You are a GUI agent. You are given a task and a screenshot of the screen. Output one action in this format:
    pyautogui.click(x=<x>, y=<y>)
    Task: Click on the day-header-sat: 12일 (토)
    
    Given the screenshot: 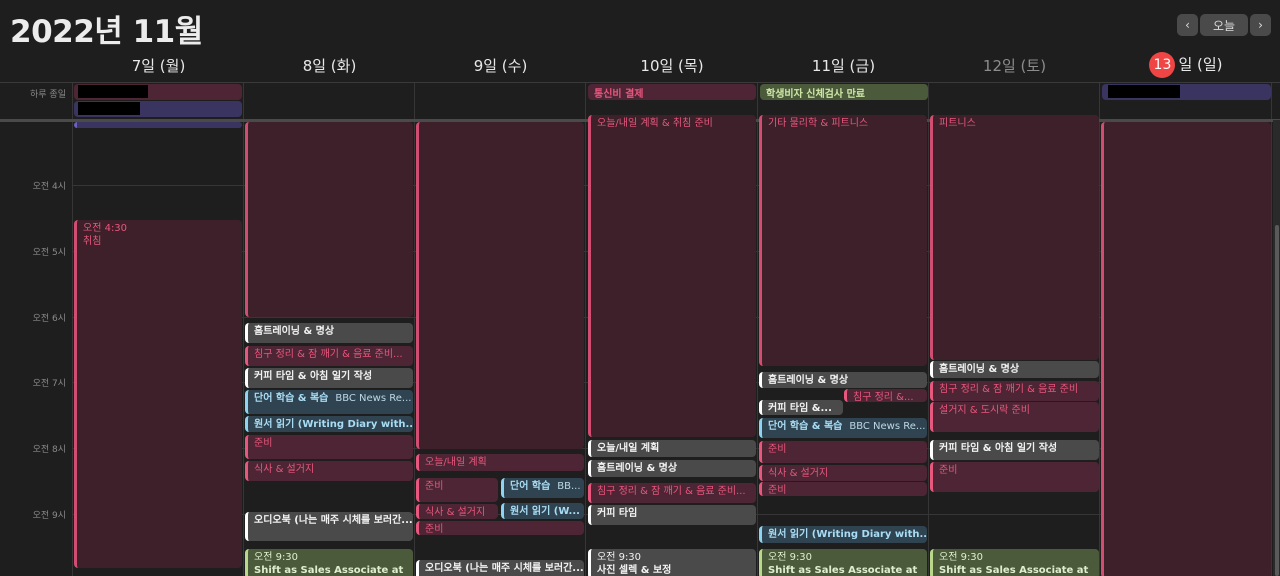 What is the action you would take?
    pyautogui.click(x=1014, y=66)
    